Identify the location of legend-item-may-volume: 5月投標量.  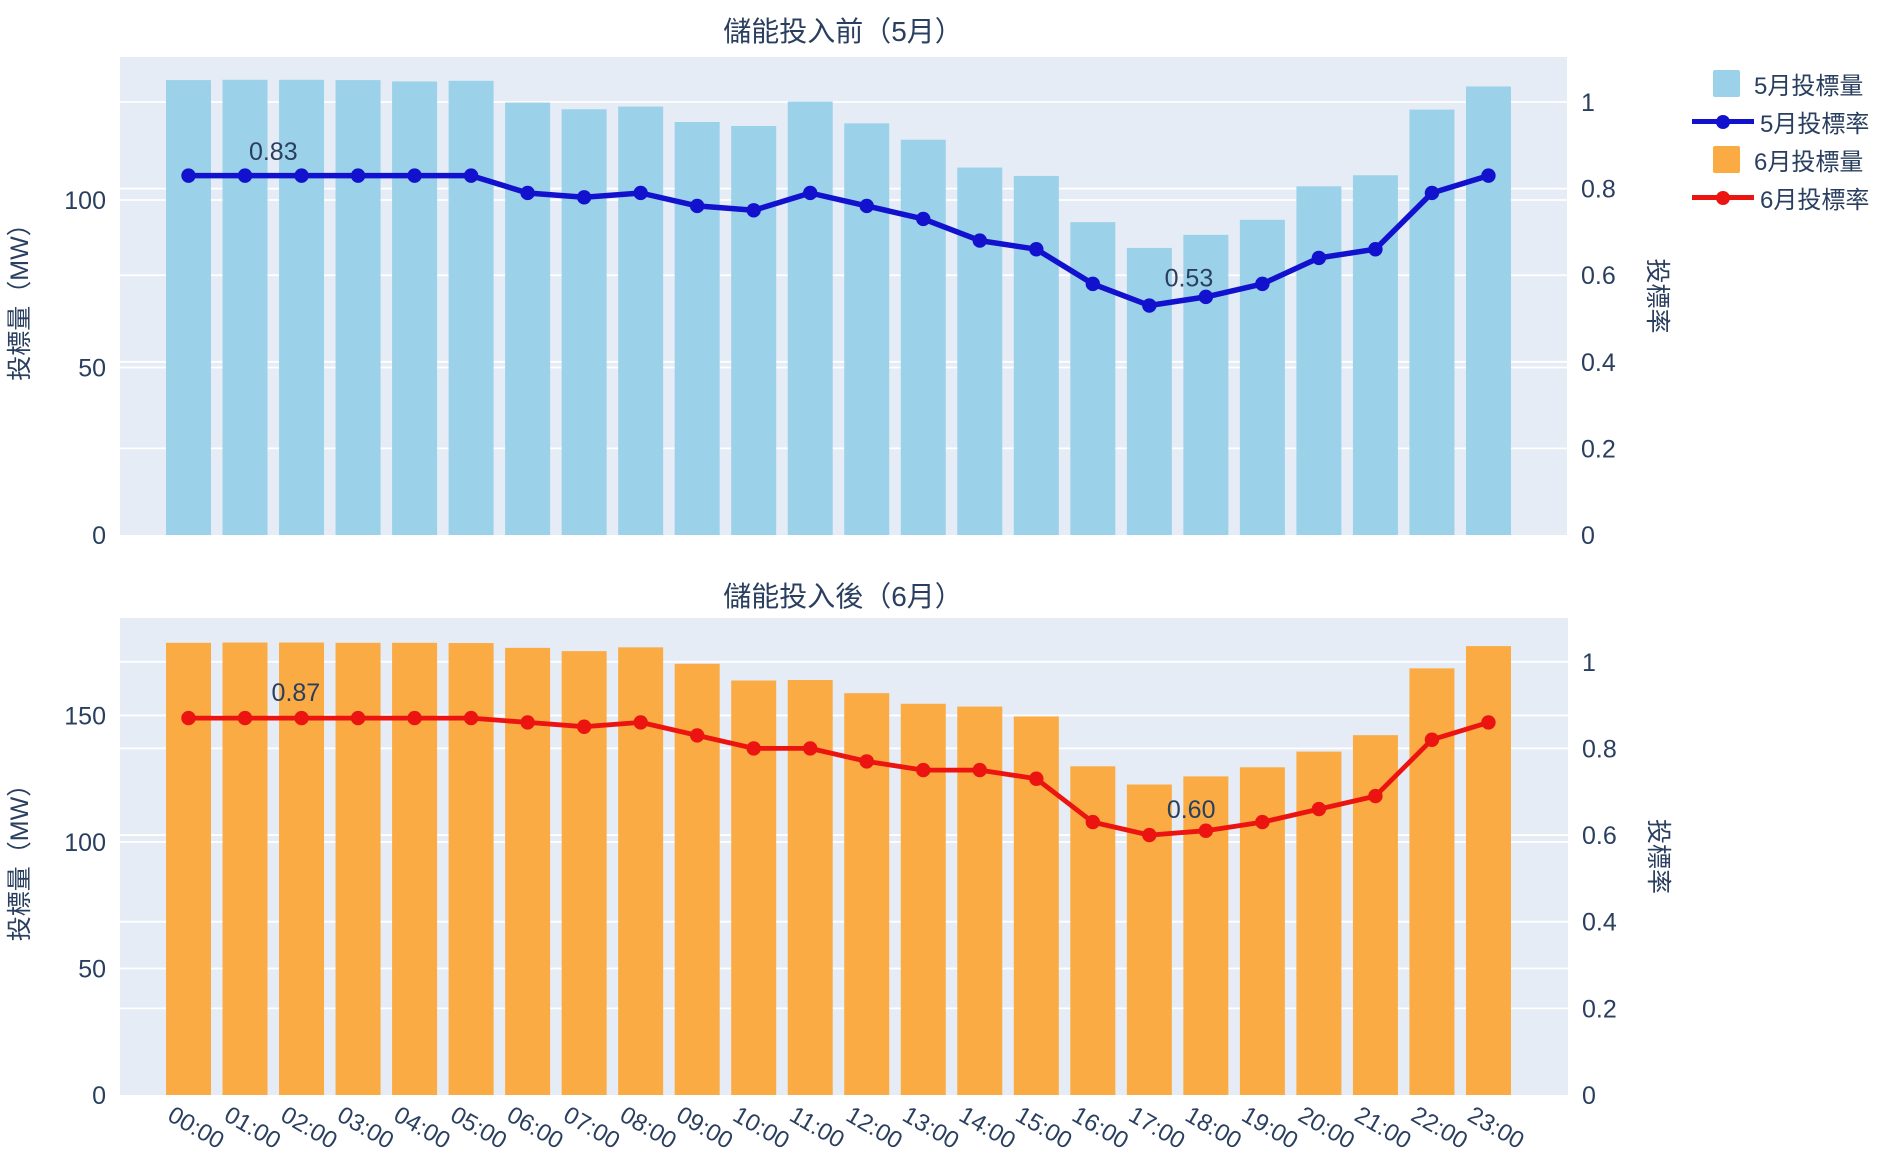
(1791, 83).